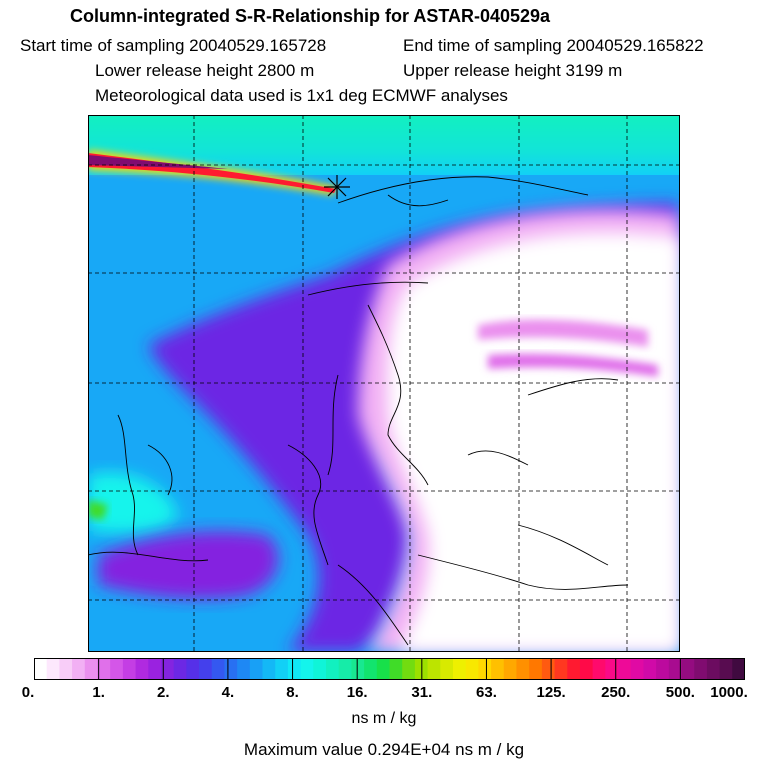 The height and width of the screenshot is (768, 768). I want to click on start-time-label: Start time of sampling 20040529.165728, so click(173, 45).